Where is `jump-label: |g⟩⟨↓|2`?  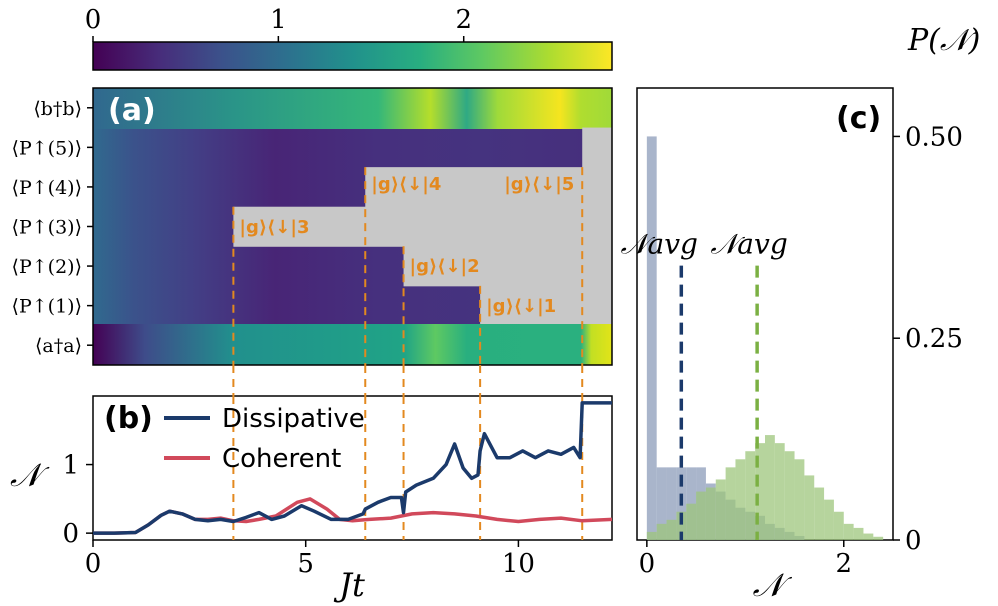 jump-label: |g⟩⟨↓|2 is located at coordinates (445, 266).